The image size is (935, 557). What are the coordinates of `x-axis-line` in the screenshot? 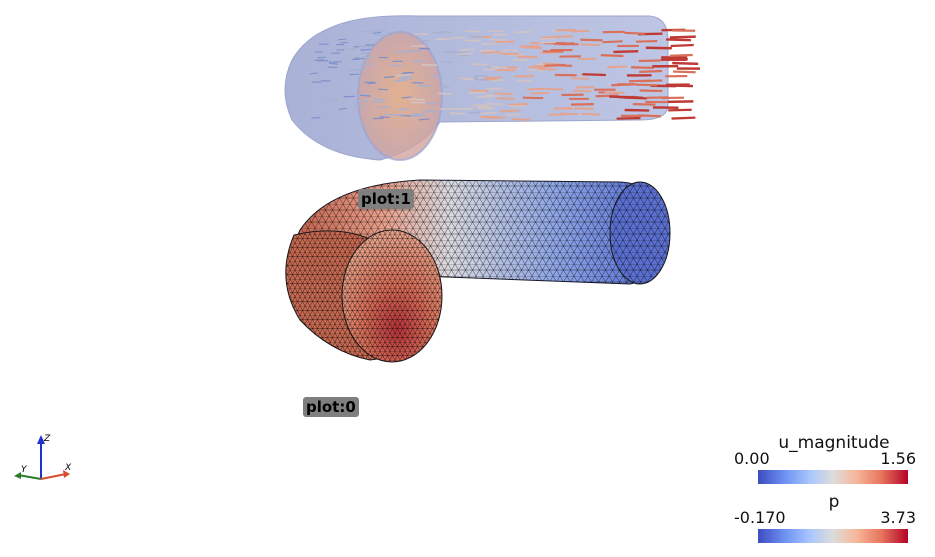 It's located at (53, 476).